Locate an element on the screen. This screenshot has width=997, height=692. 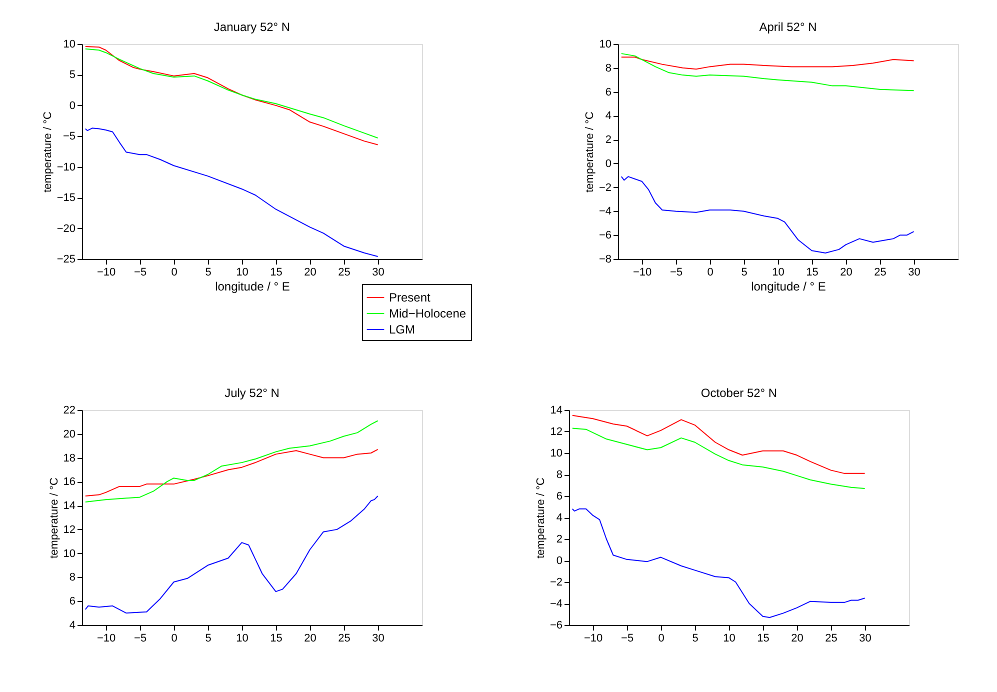
legend-label: Present is located at coordinates (410, 297).